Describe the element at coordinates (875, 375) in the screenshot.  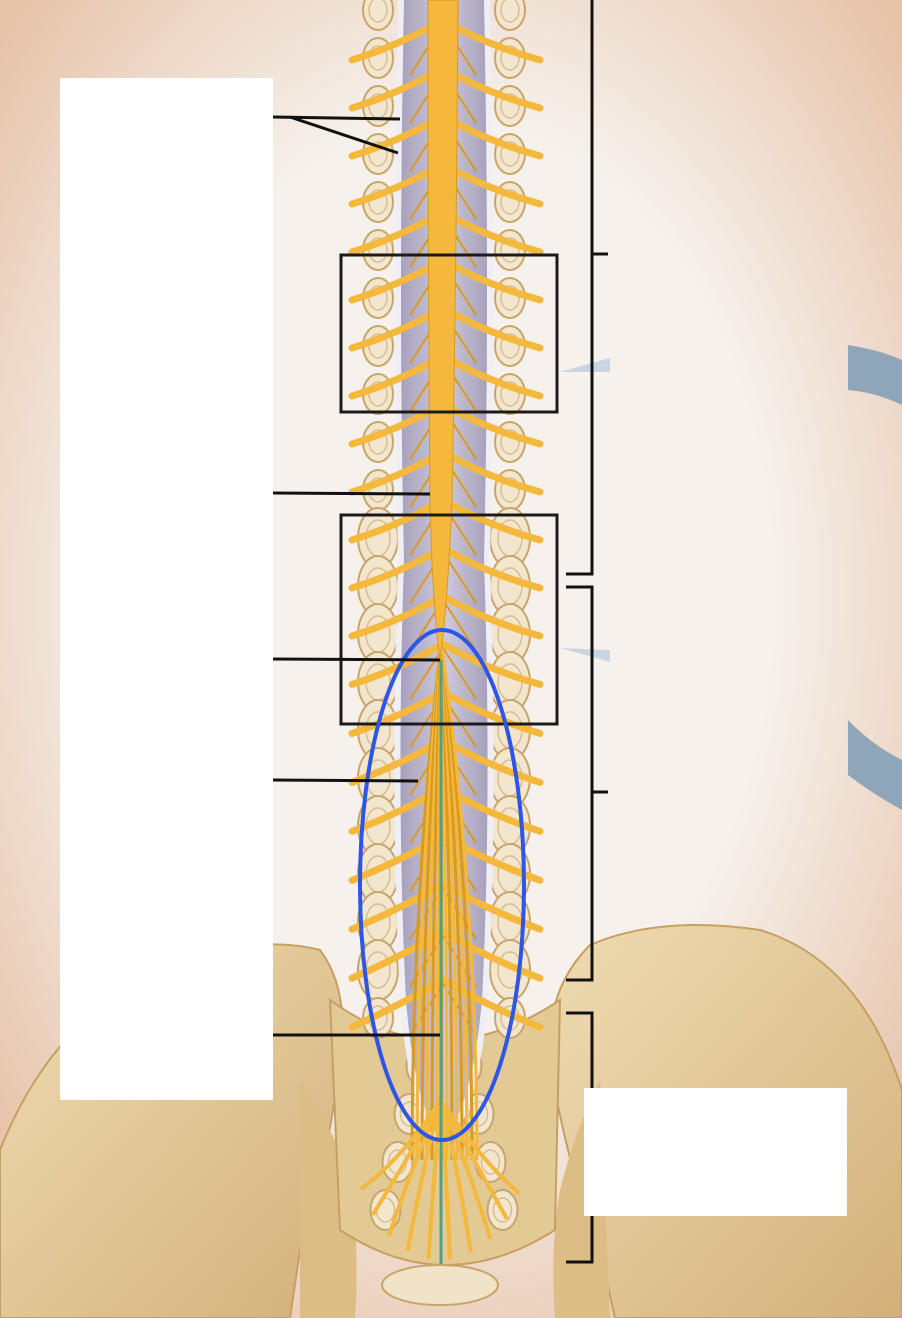
I see `blue-arrow-upper` at that location.